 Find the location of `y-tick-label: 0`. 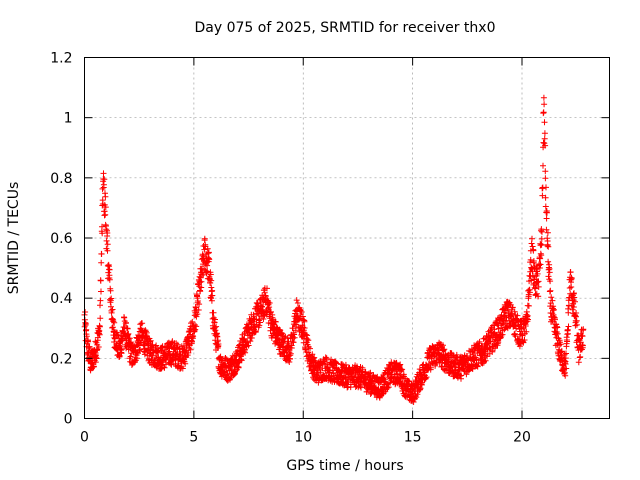

y-tick-label: 0 is located at coordinates (68, 420).